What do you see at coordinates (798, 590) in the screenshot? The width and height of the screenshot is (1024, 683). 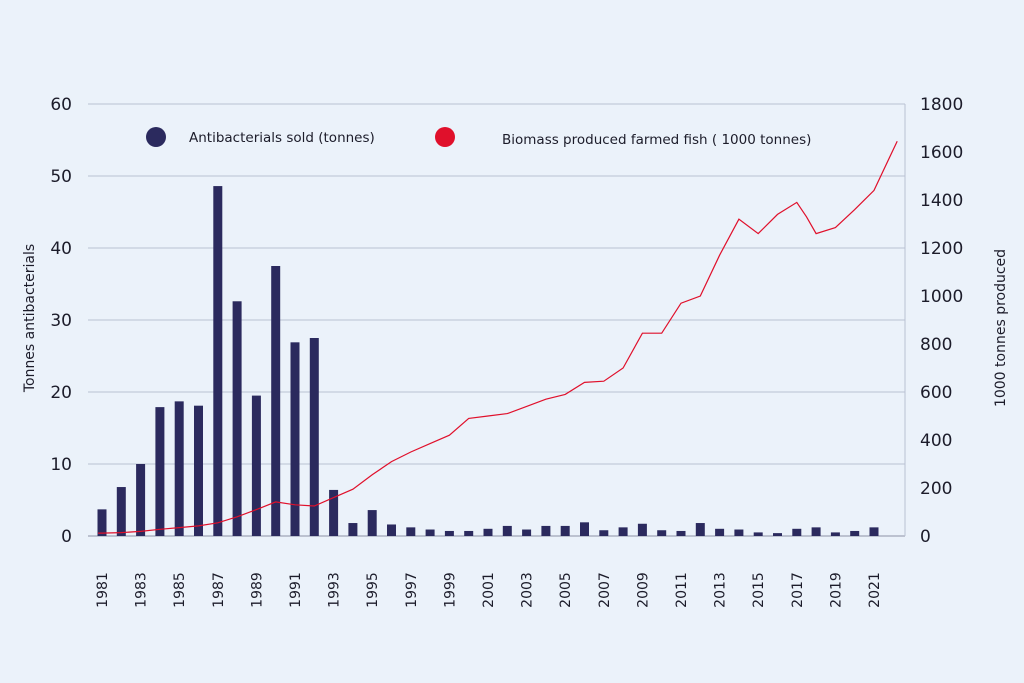 I see `x-tick-label: 2017` at bounding box center [798, 590].